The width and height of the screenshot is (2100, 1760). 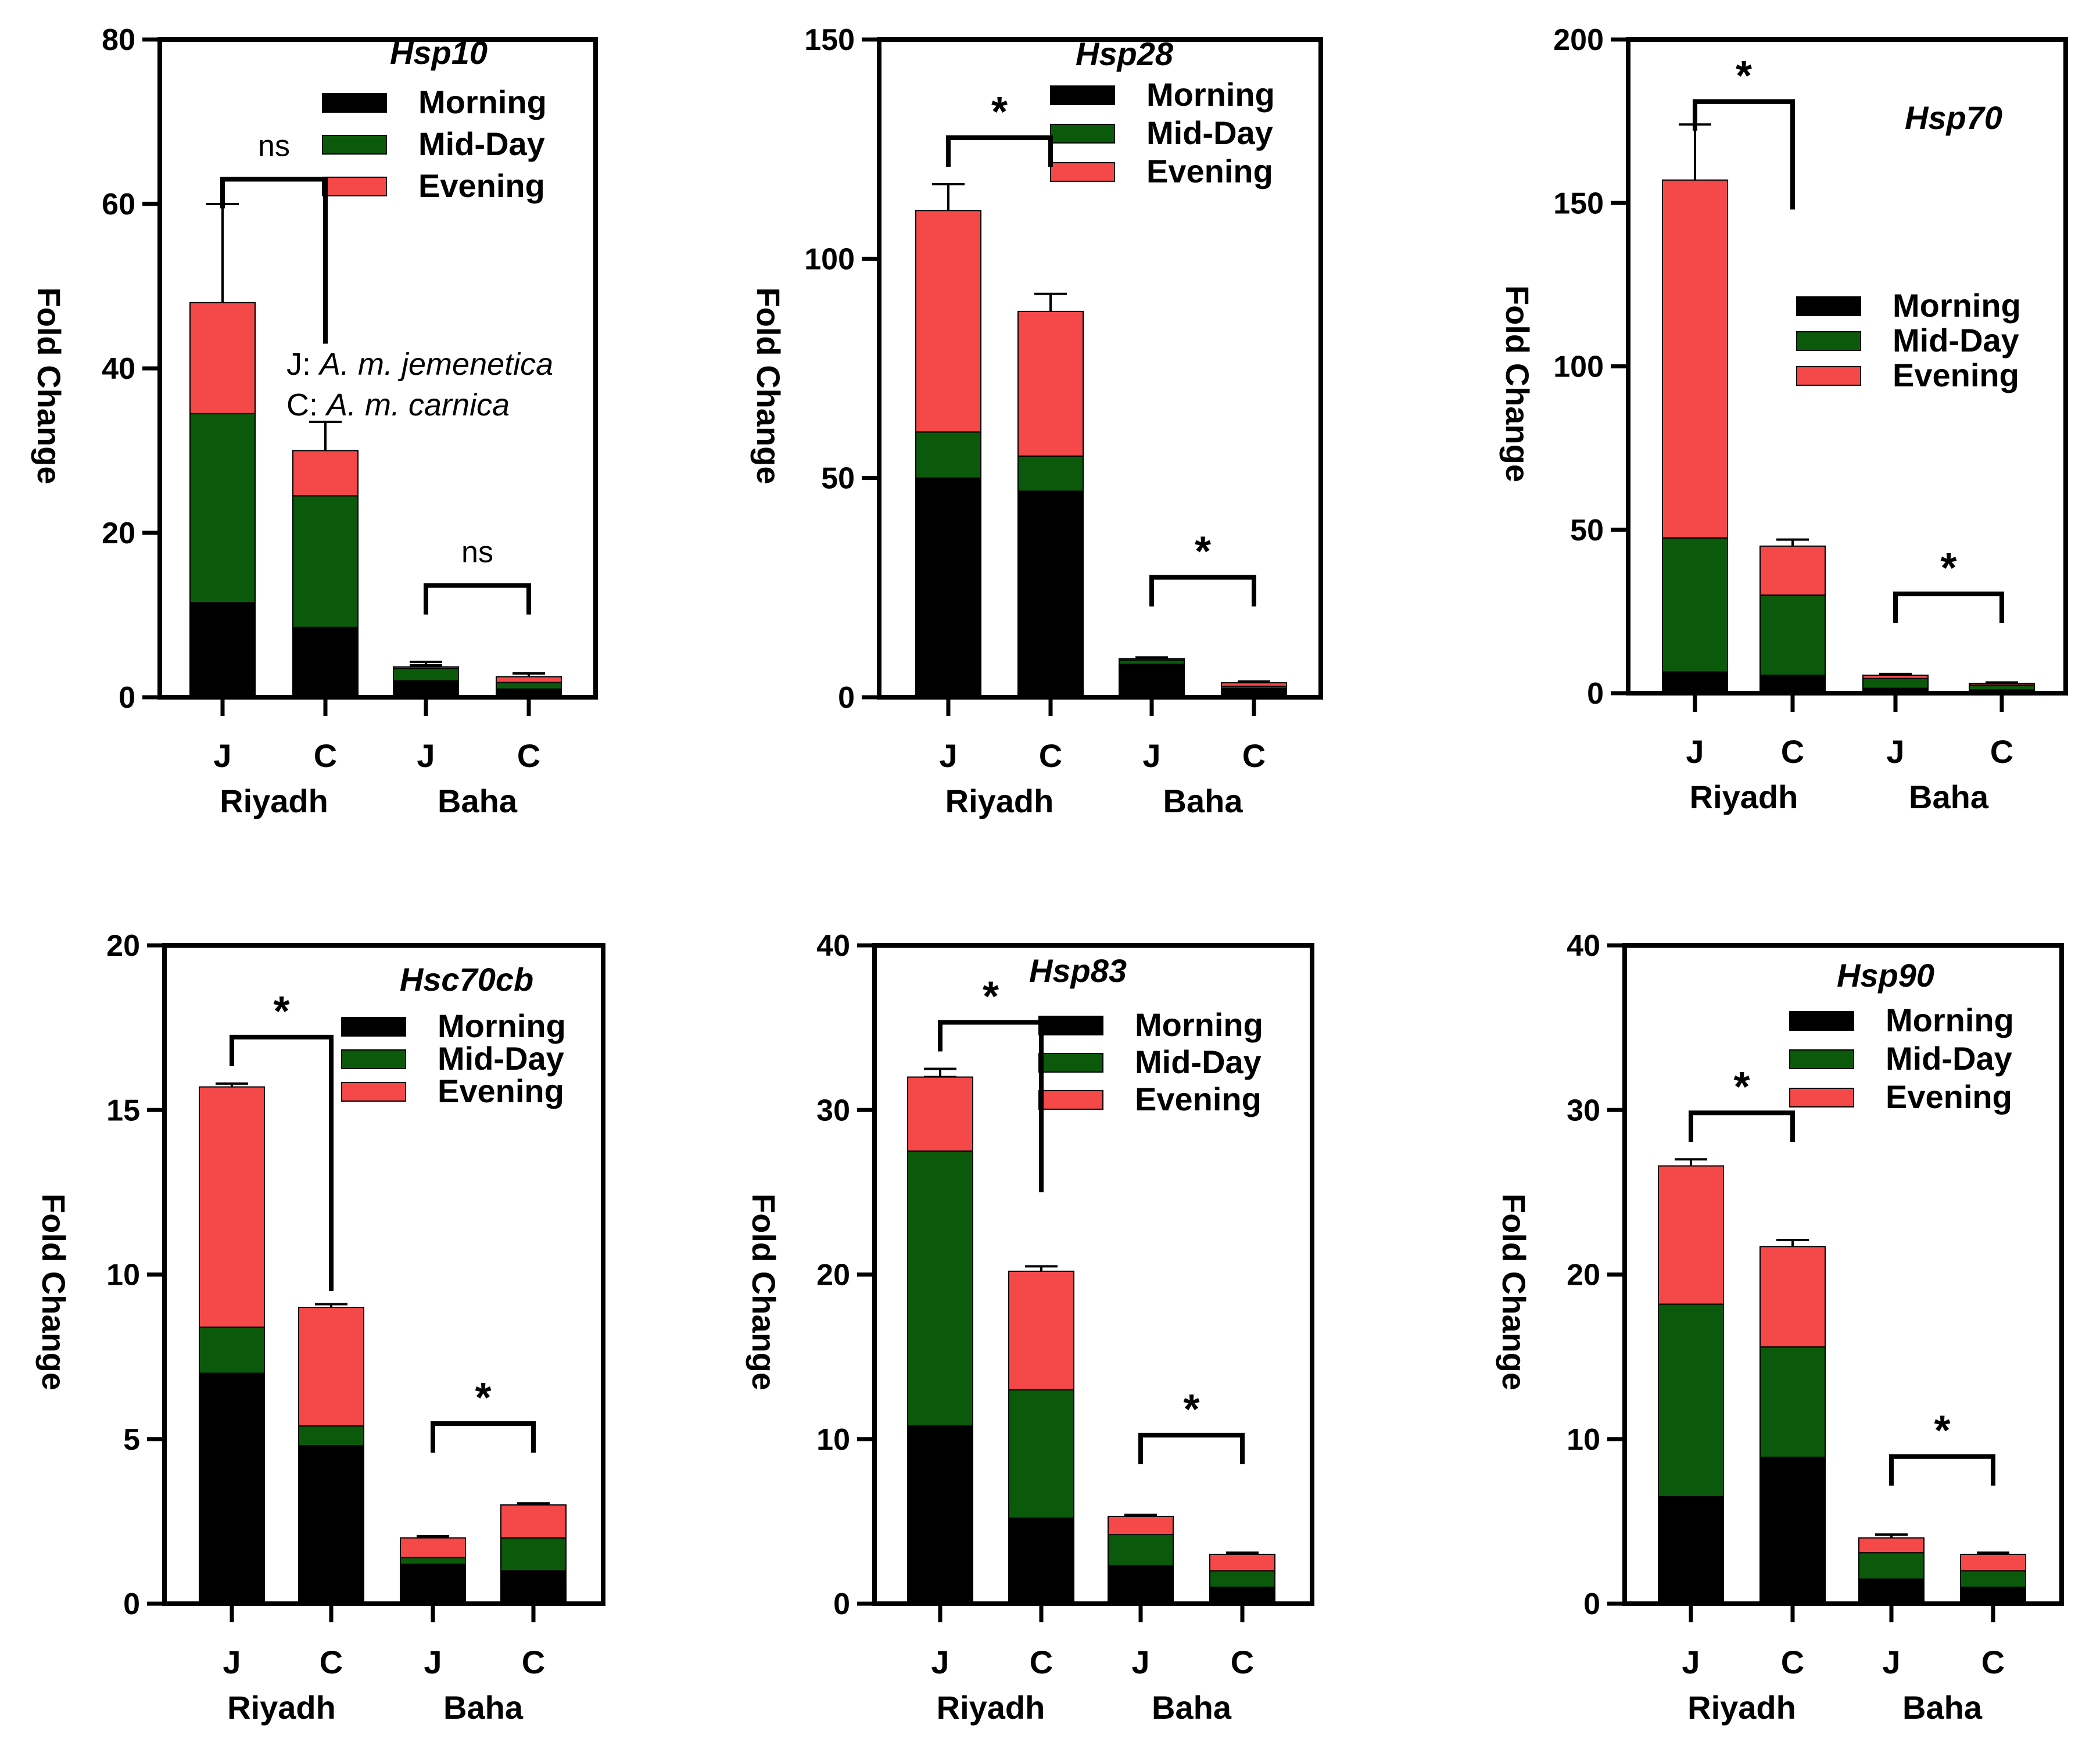 I want to click on significance-label: ns, so click(x=477, y=552).